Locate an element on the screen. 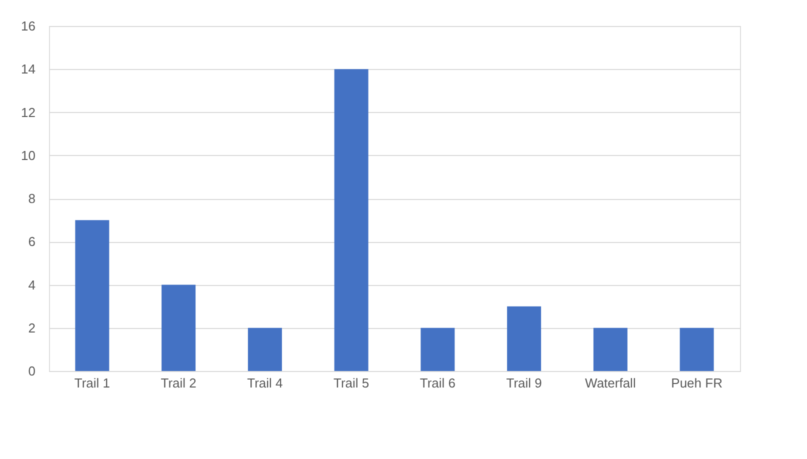 The width and height of the screenshot is (807, 459). y-tick-label: 8 is located at coordinates (32, 198).